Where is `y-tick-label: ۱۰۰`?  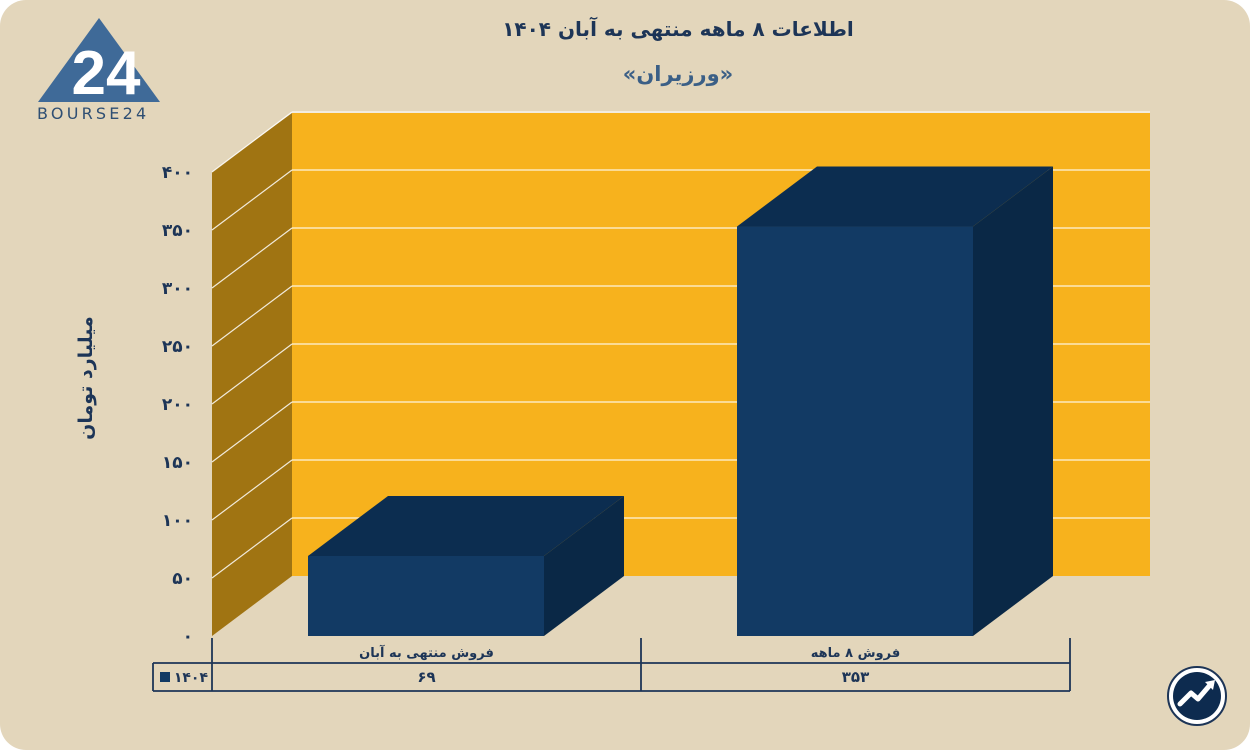 y-tick-label: ۱۰۰ is located at coordinates (177, 521).